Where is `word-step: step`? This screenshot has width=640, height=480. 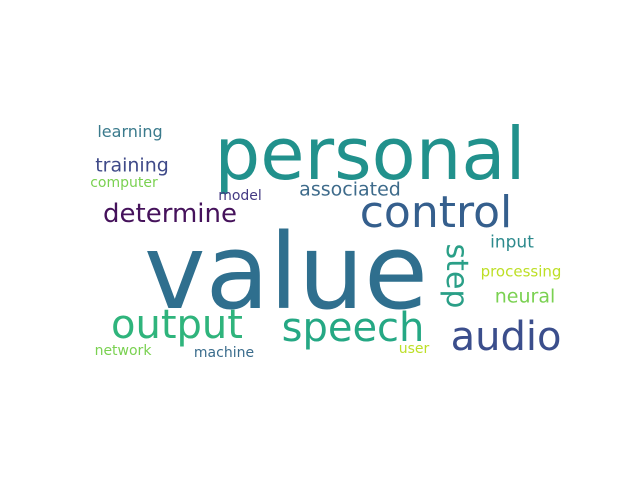 word-step: step is located at coordinates (456, 276).